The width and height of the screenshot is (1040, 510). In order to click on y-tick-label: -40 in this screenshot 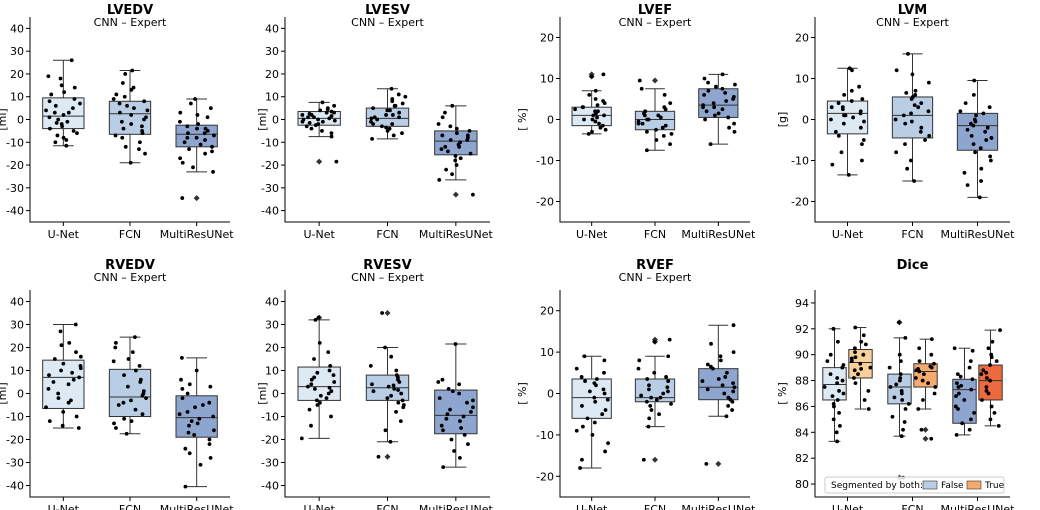, I will do `click(270, 211)`.